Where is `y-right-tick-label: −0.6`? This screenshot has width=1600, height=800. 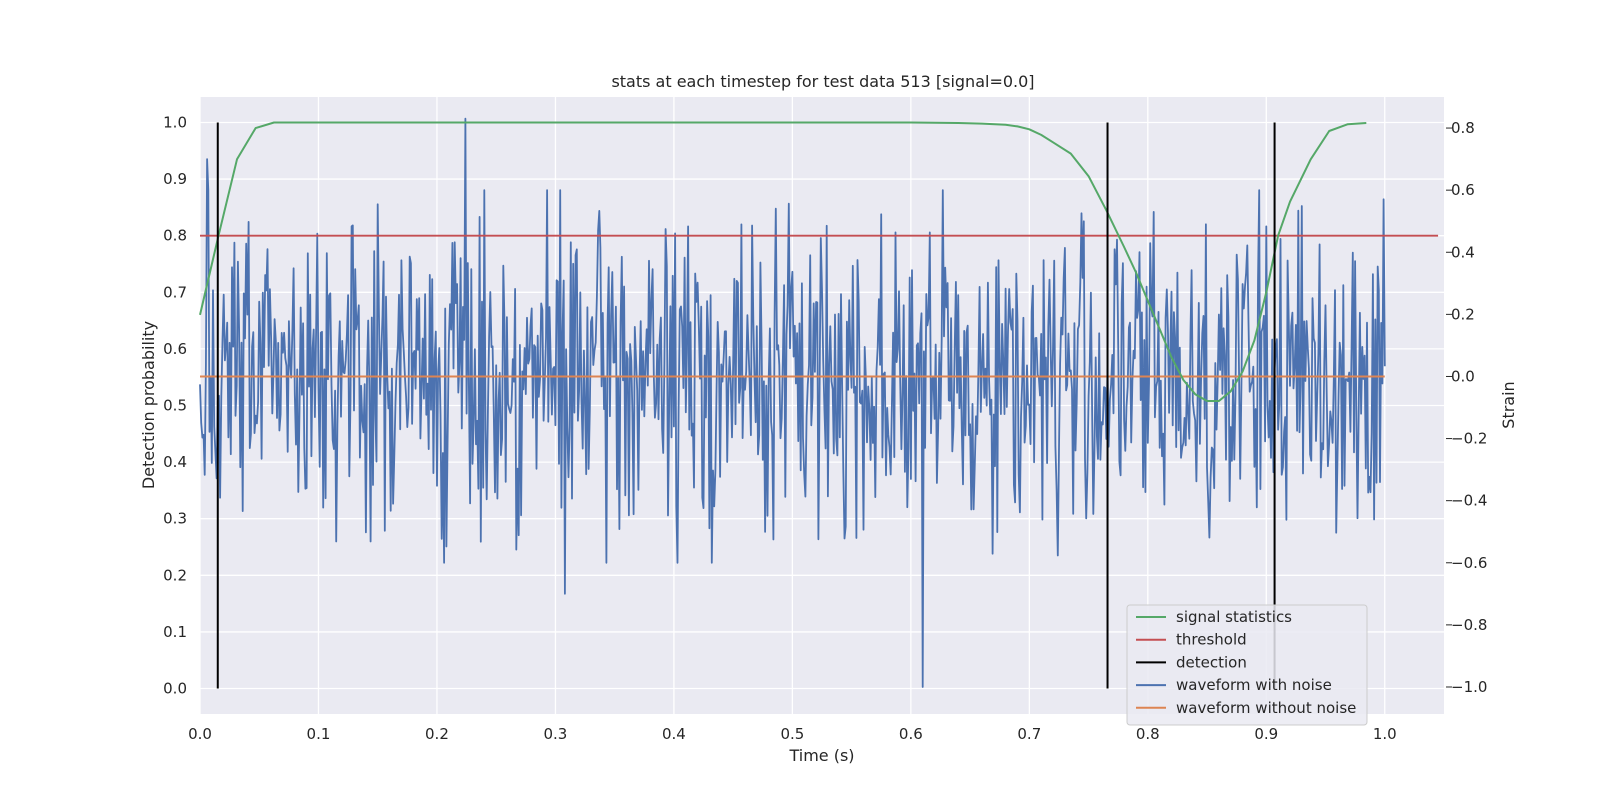
y-right-tick-label: −0.6 is located at coordinates (1469, 563).